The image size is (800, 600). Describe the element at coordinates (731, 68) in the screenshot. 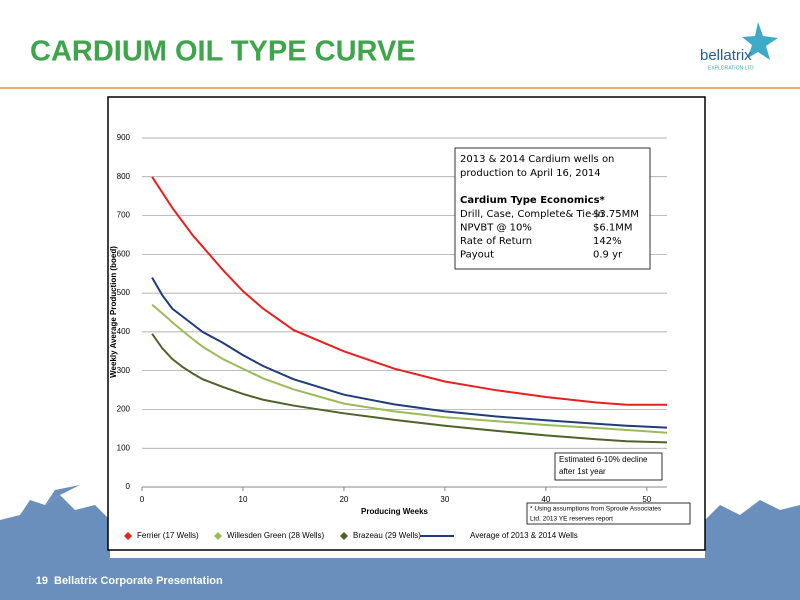

I see `logo-tagline: EXPLORATION LTD` at that location.